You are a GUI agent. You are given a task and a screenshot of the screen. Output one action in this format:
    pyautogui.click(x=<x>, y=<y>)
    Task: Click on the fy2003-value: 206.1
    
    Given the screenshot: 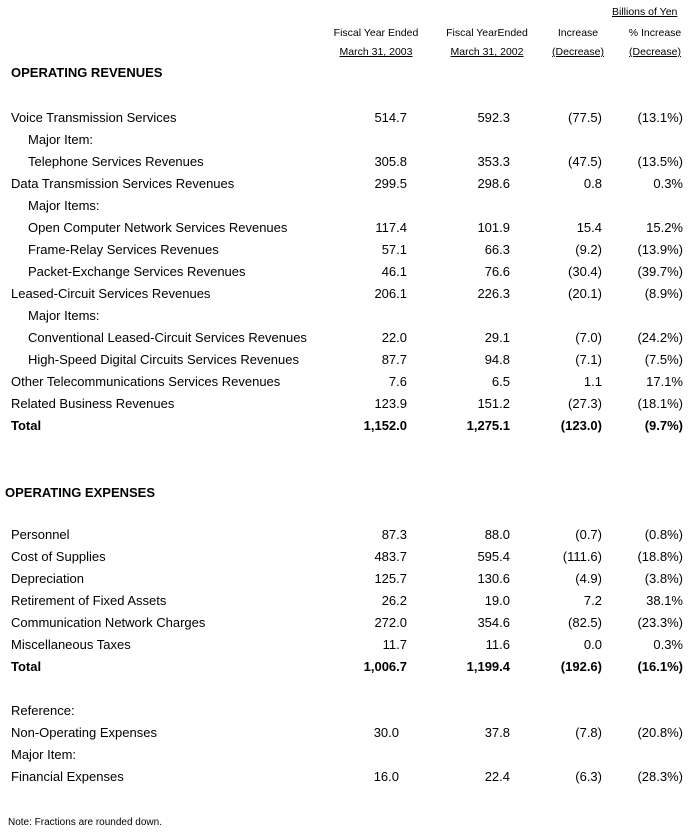 What is the action you would take?
    pyautogui.click(x=390, y=293)
    